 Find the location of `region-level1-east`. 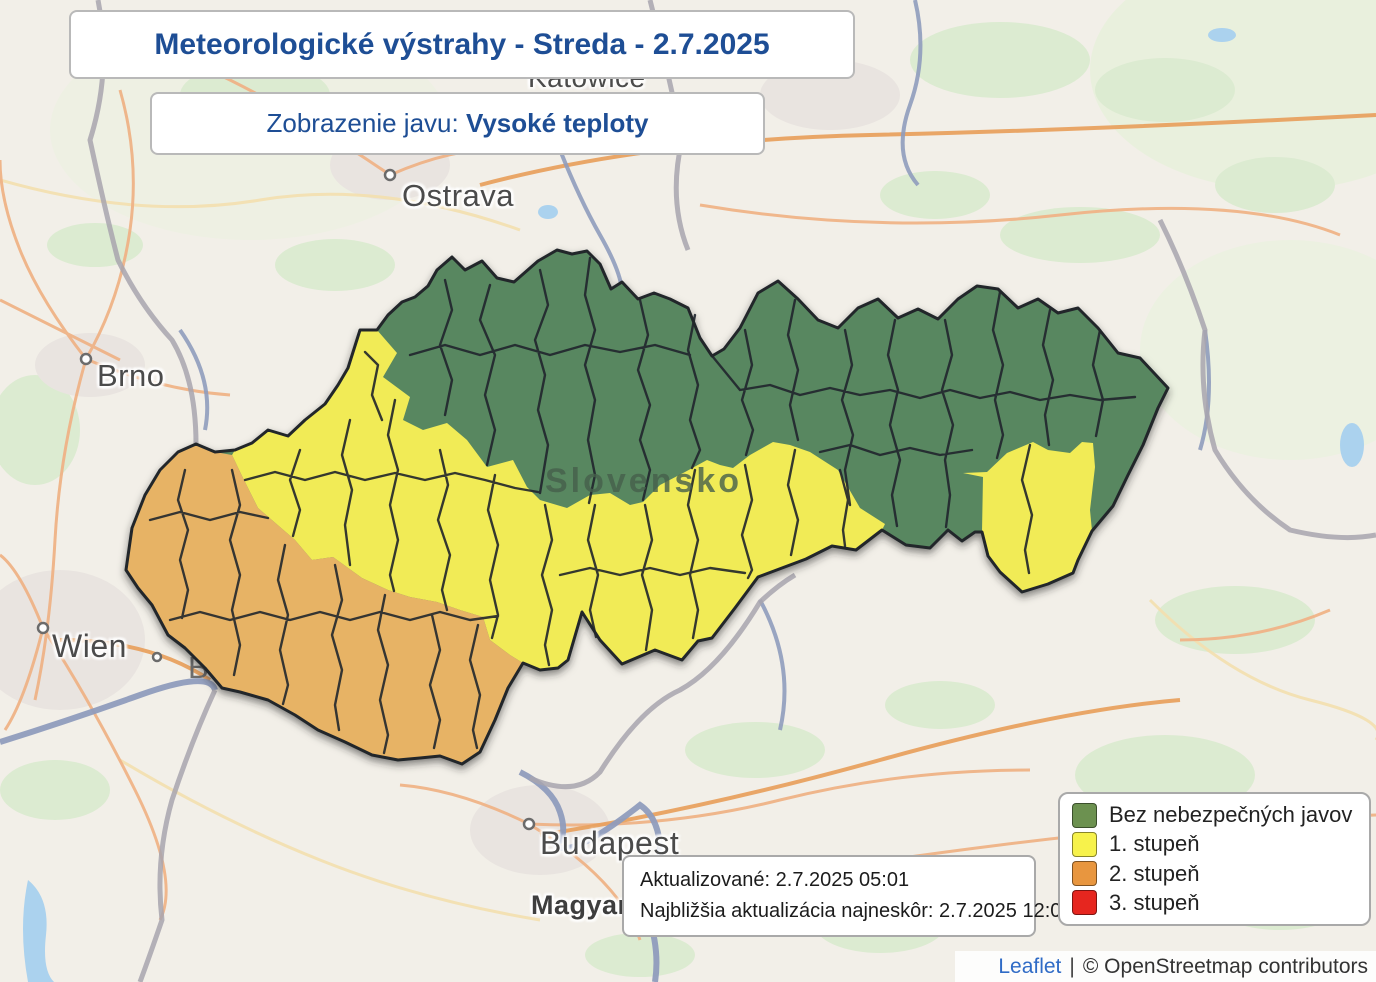

region-level1-east is located at coordinates (1029, 517).